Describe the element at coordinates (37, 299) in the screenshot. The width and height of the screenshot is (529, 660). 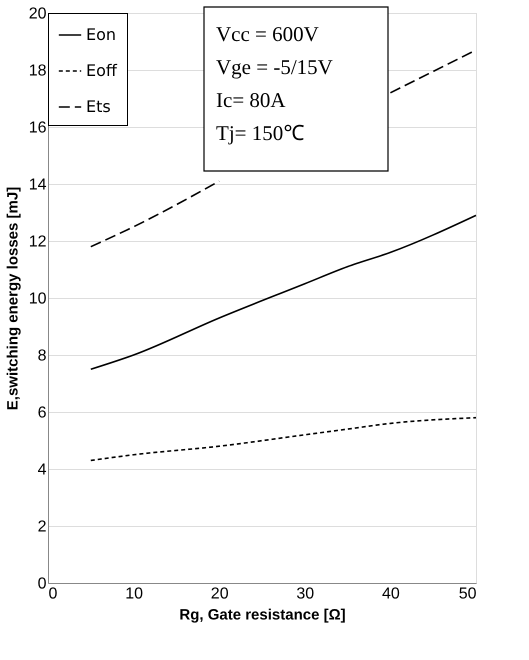
I see `y-tick-label: 10` at that location.